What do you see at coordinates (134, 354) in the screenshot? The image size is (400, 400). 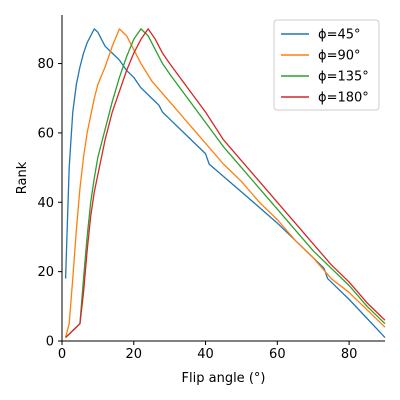 I see `x-tick-label: 20` at bounding box center [134, 354].